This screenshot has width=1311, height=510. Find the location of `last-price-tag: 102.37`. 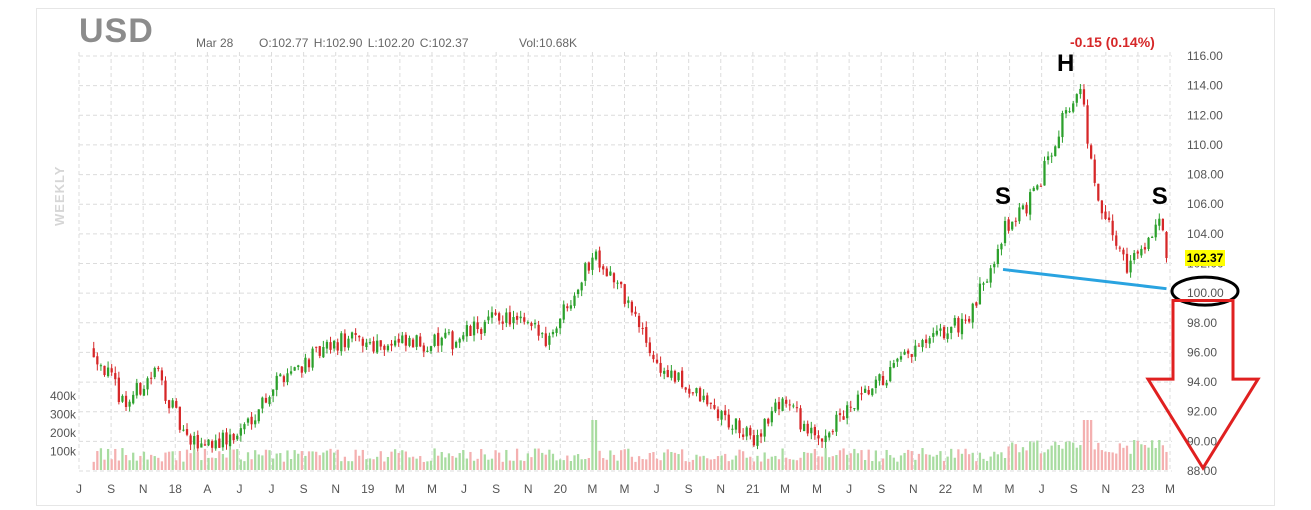

last-price-tag: 102.37 is located at coordinates (1205, 258).